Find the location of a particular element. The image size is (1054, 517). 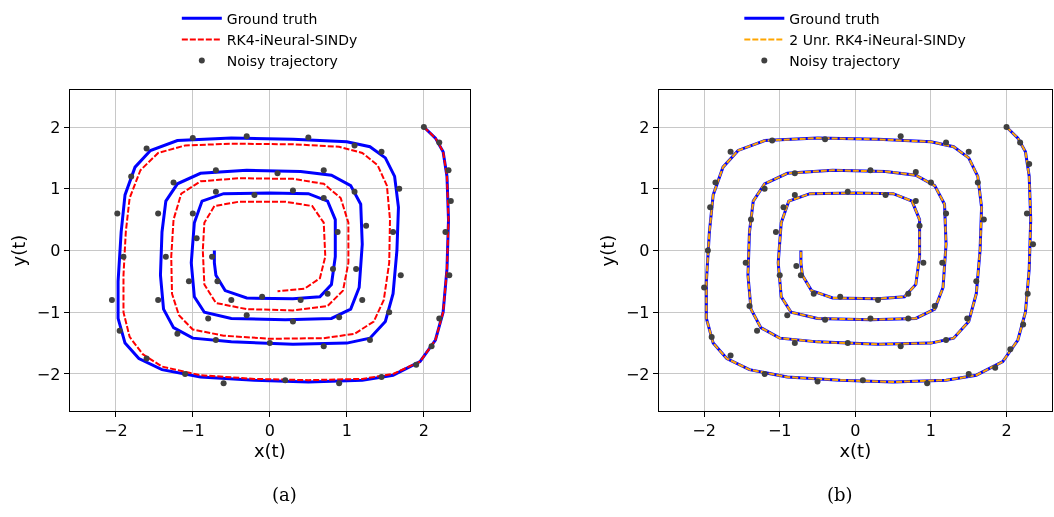

text: (a) is located at coordinates (284, 494).